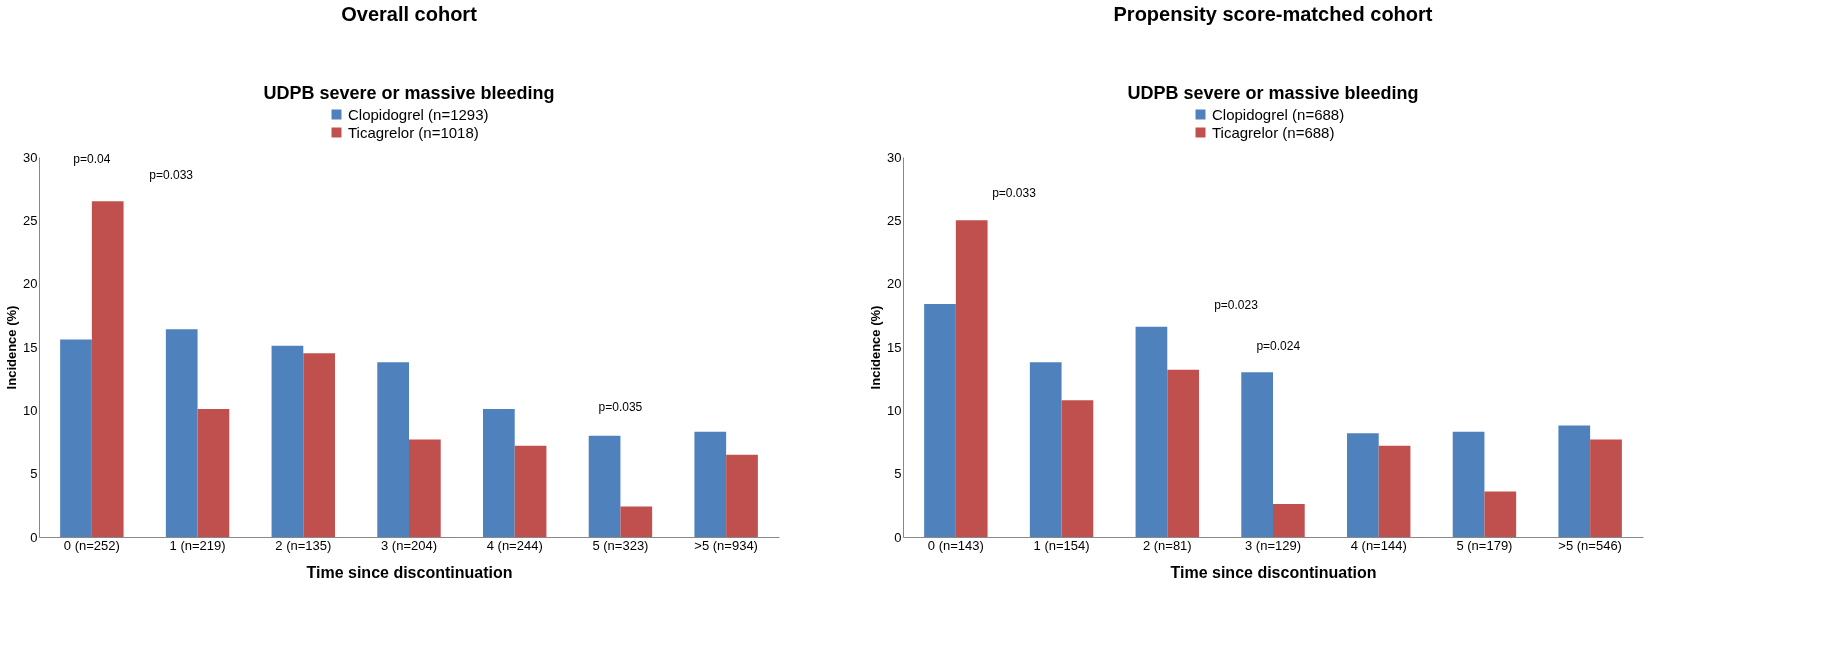 The image size is (1832, 657). Describe the element at coordinates (1278, 114) in the screenshot. I see `legend-label: Clopidogrel (n=688)` at that location.